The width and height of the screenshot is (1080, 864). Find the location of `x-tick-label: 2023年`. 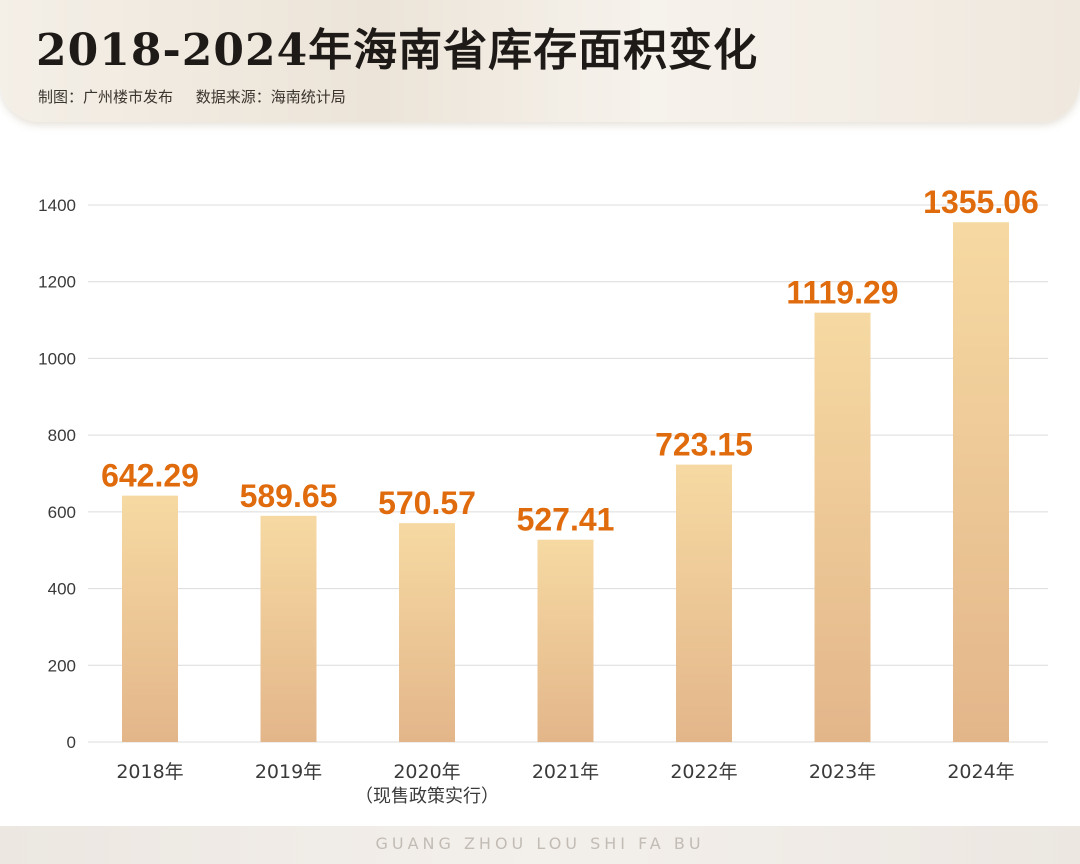

x-tick-label: 2023年 is located at coordinates (842, 772).